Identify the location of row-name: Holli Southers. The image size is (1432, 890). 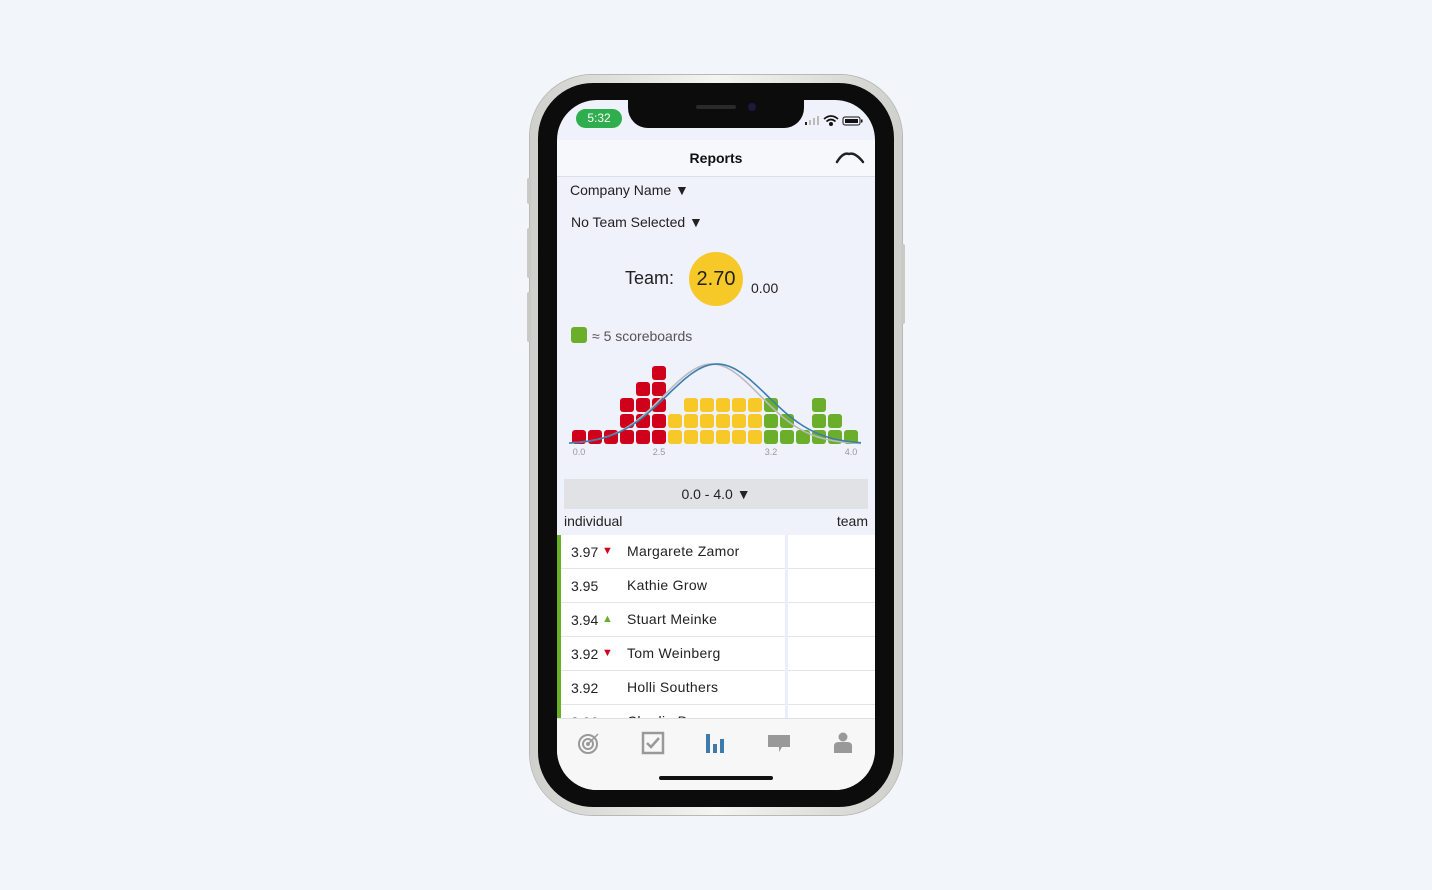
(673, 687).